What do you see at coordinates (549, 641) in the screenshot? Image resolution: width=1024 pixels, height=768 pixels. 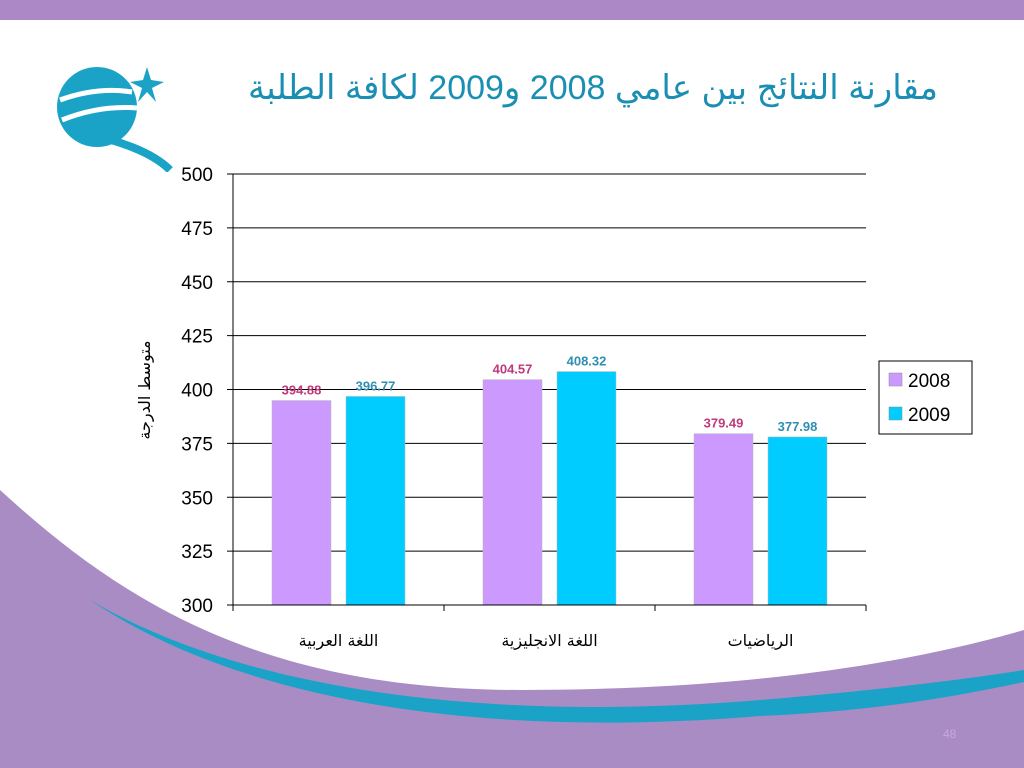 I see `x-tick-label: اللغة الانجليزية` at bounding box center [549, 641].